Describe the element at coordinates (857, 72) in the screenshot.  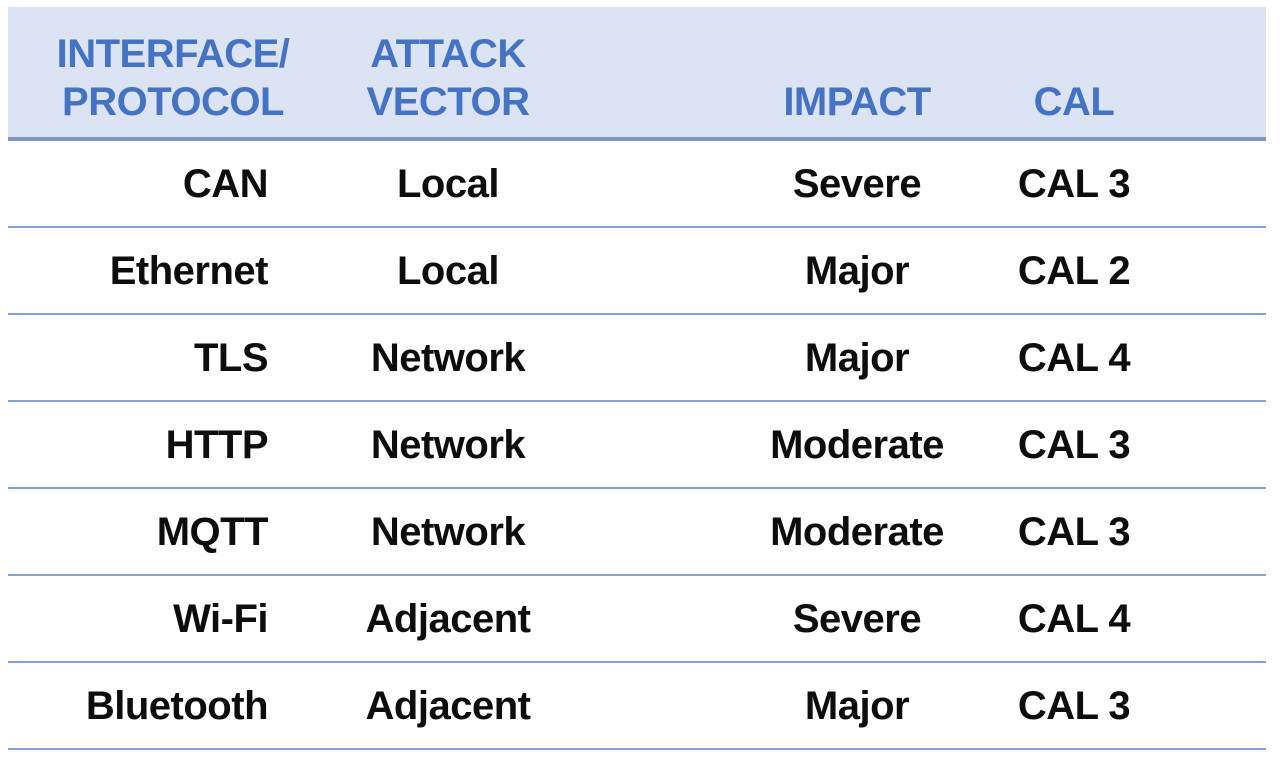
I see `header-cell-impact: IMPACT` at that location.